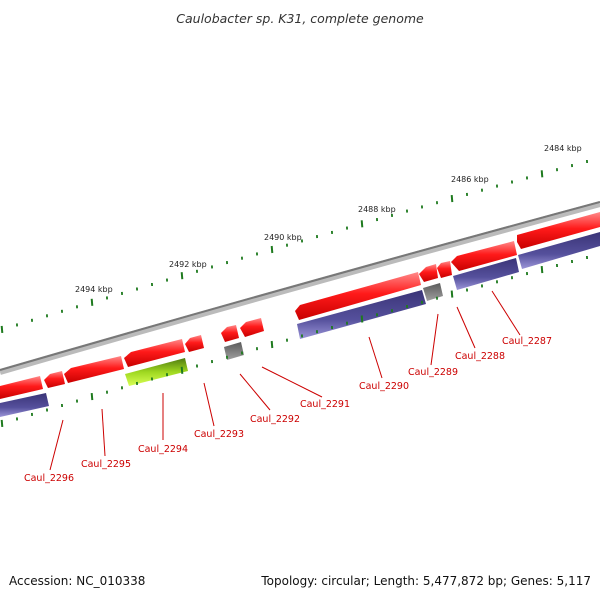 This screenshot has height=600, width=600. What do you see at coordinates (470, 179) in the screenshot?
I see `kbp-label: 2486 kbp` at bounding box center [470, 179].